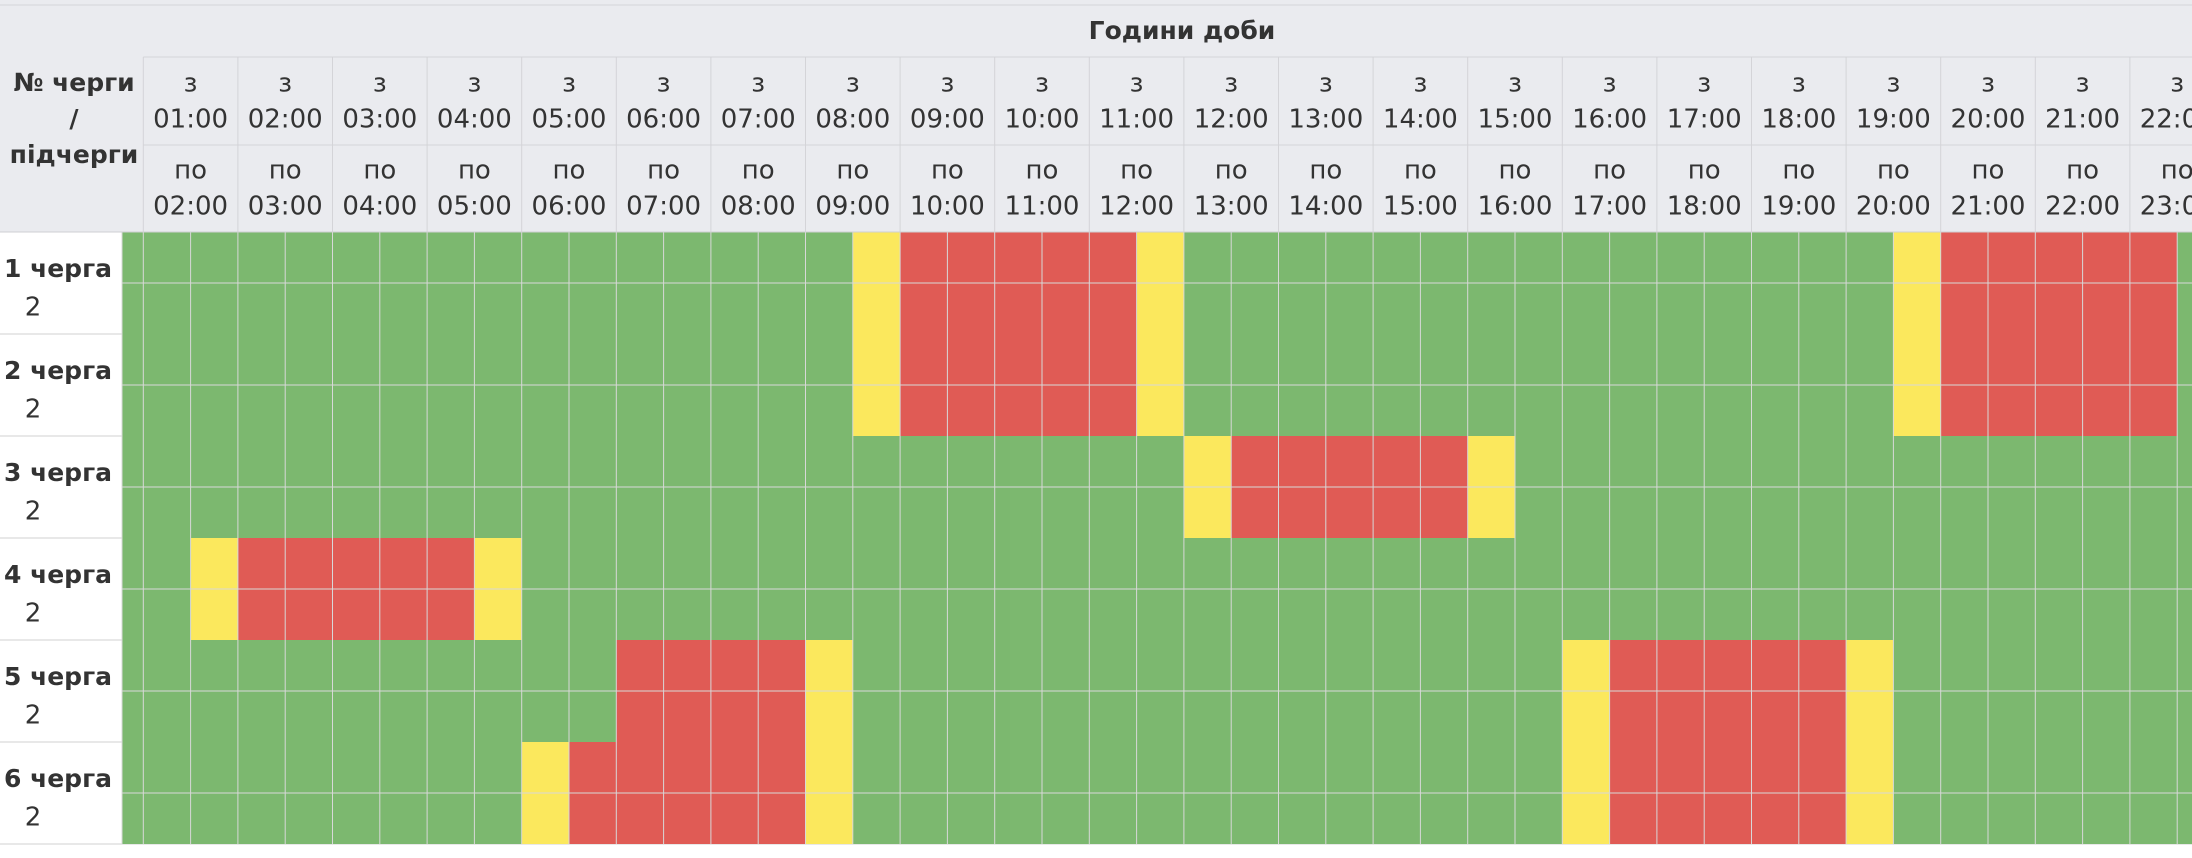 Image resolution: width=2192 pixels, height=858 pixels. What do you see at coordinates (474, 120) in the screenshot?
I see `from-time: 04:00` at bounding box center [474, 120].